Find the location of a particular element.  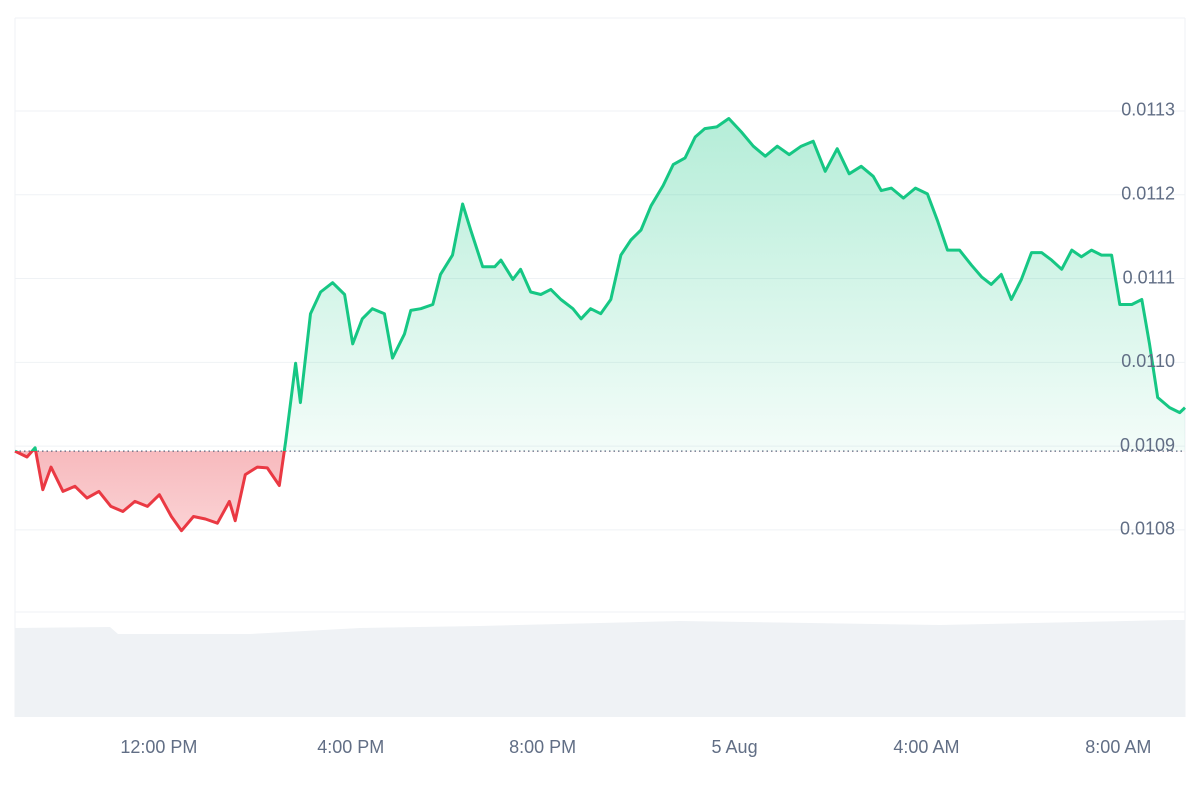

y-tick-label: 0.0112 is located at coordinates (1148, 194).